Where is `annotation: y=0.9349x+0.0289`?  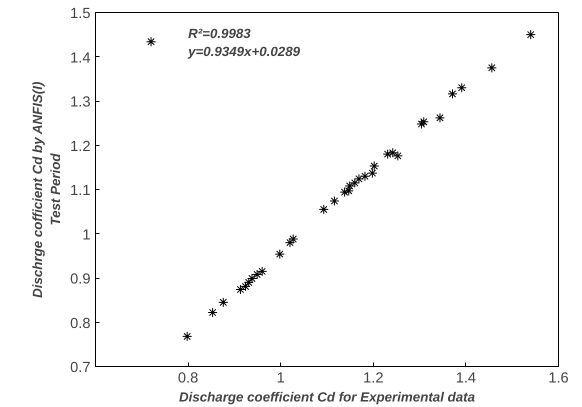
annotation: y=0.9349x+0.0289 is located at coordinates (244, 51).